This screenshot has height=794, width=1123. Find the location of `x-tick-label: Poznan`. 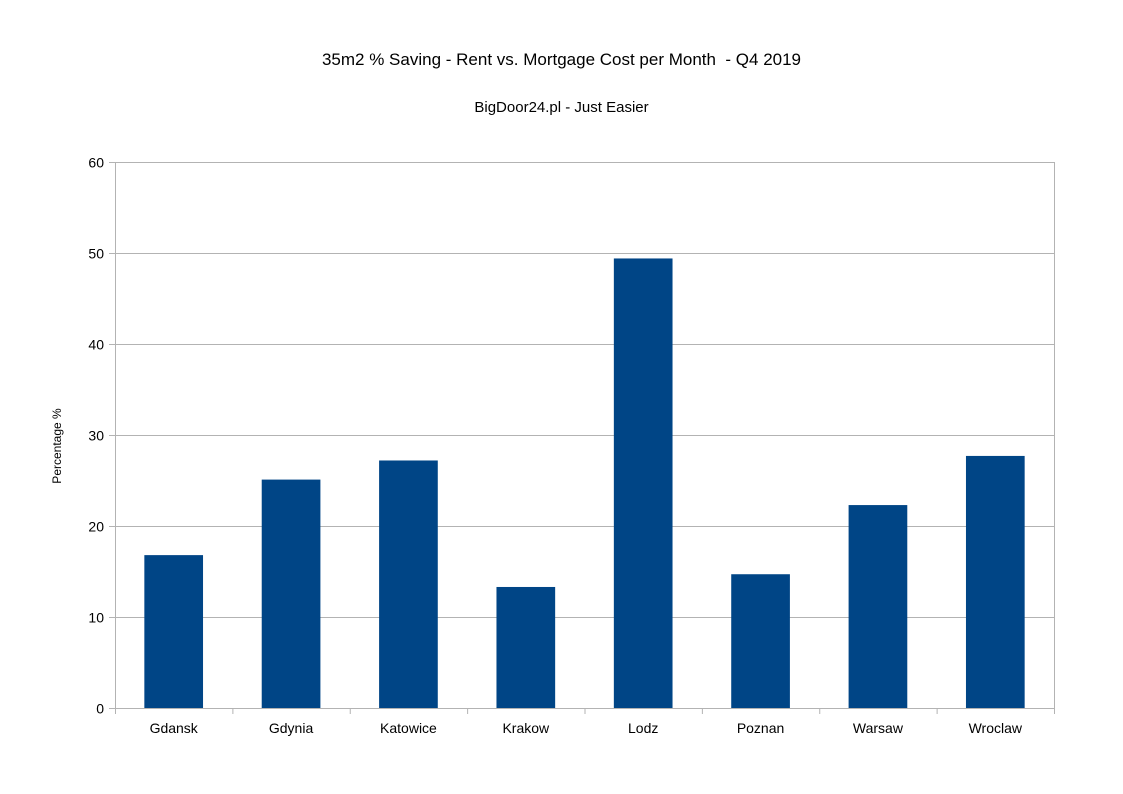

x-tick-label: Poznan is located at coordinates (760, 728).